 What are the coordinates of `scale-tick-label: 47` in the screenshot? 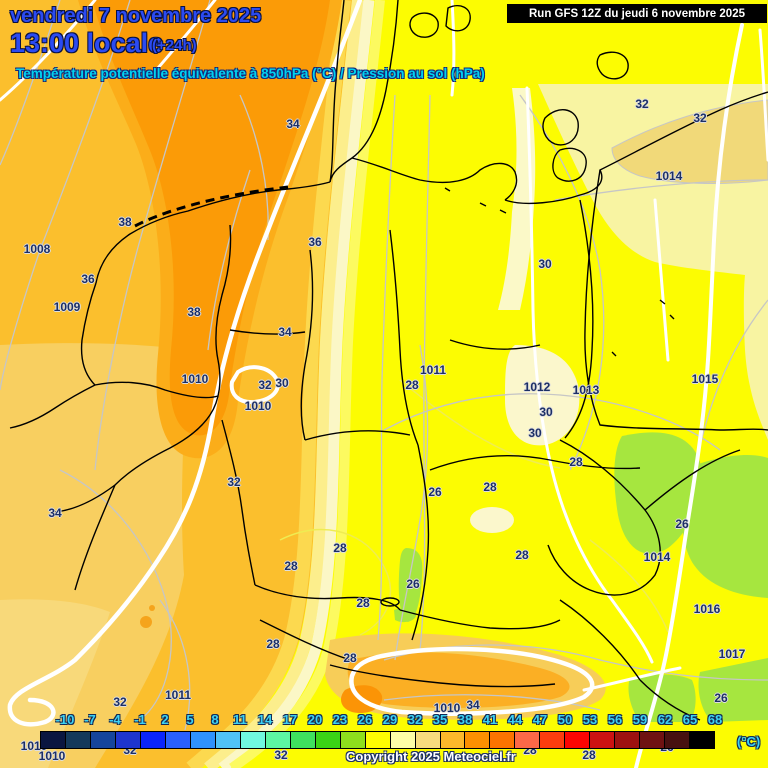 It's located at (540, 719).